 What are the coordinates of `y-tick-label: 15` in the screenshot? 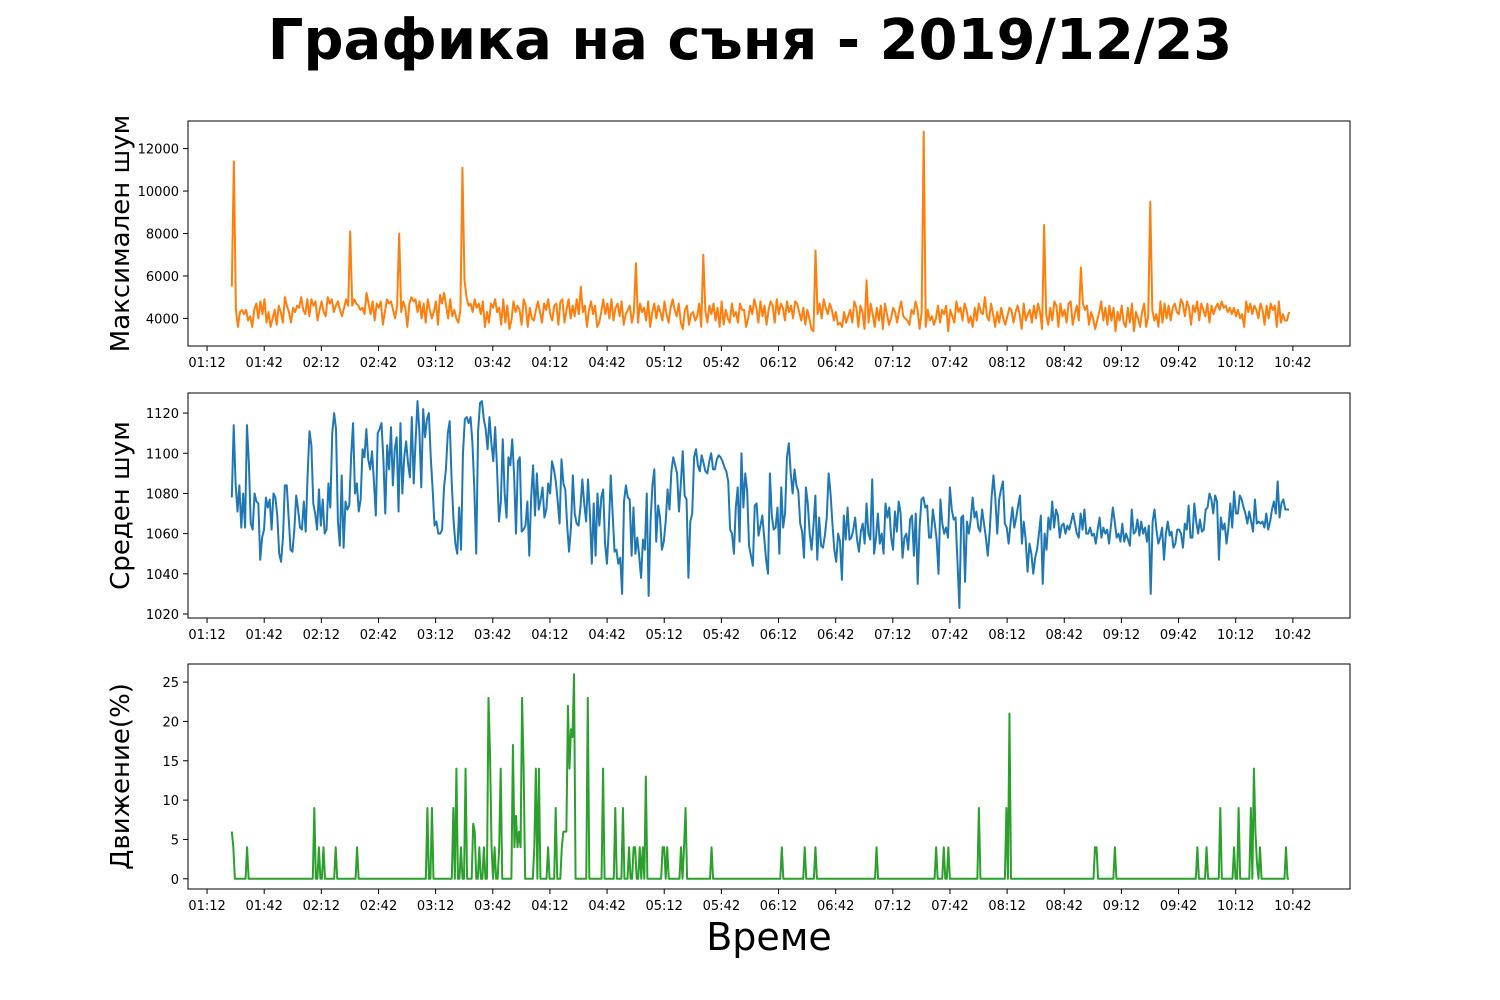 It's located at (170, 762).